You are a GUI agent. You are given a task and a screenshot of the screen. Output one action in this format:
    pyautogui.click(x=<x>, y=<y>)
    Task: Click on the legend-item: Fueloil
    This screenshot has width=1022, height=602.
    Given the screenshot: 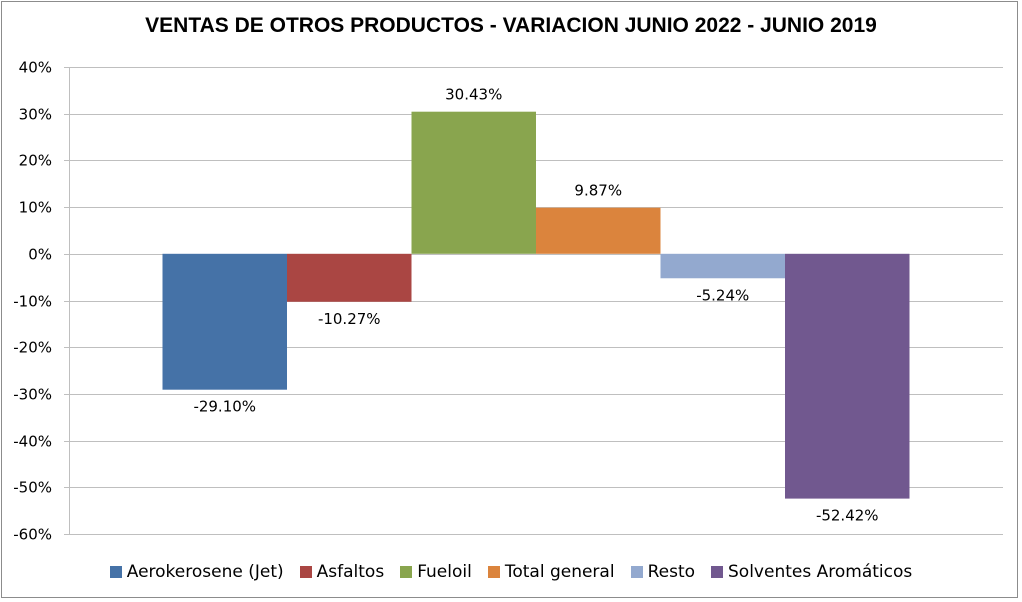 What is the action you would take?
    pyautogui.click(x=436, y=572)
    